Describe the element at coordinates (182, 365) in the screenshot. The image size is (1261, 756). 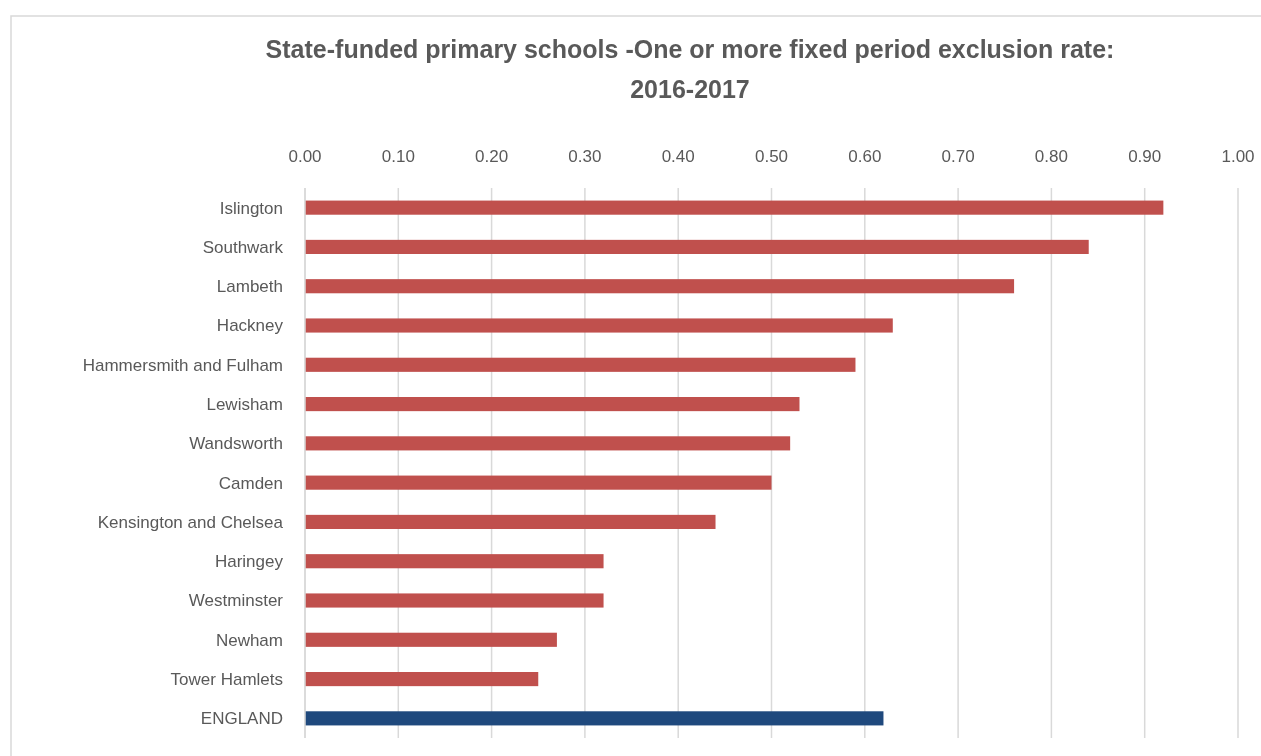
I see `y-tick-label: Hammersmith and Fulham` at that location.